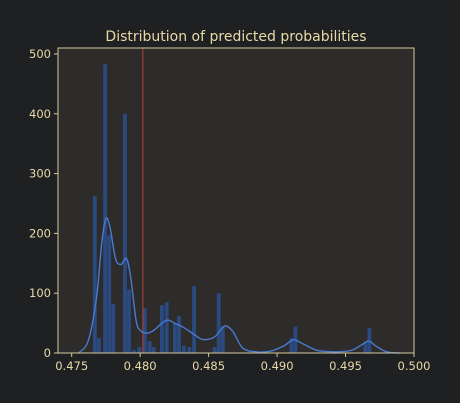  What do you see at coordinates (242, 363) in the screenshot?
I see `x-axis: 0.475 0.480 0.485 0.490 0.495 0.500` at bounding box center [242, 363].